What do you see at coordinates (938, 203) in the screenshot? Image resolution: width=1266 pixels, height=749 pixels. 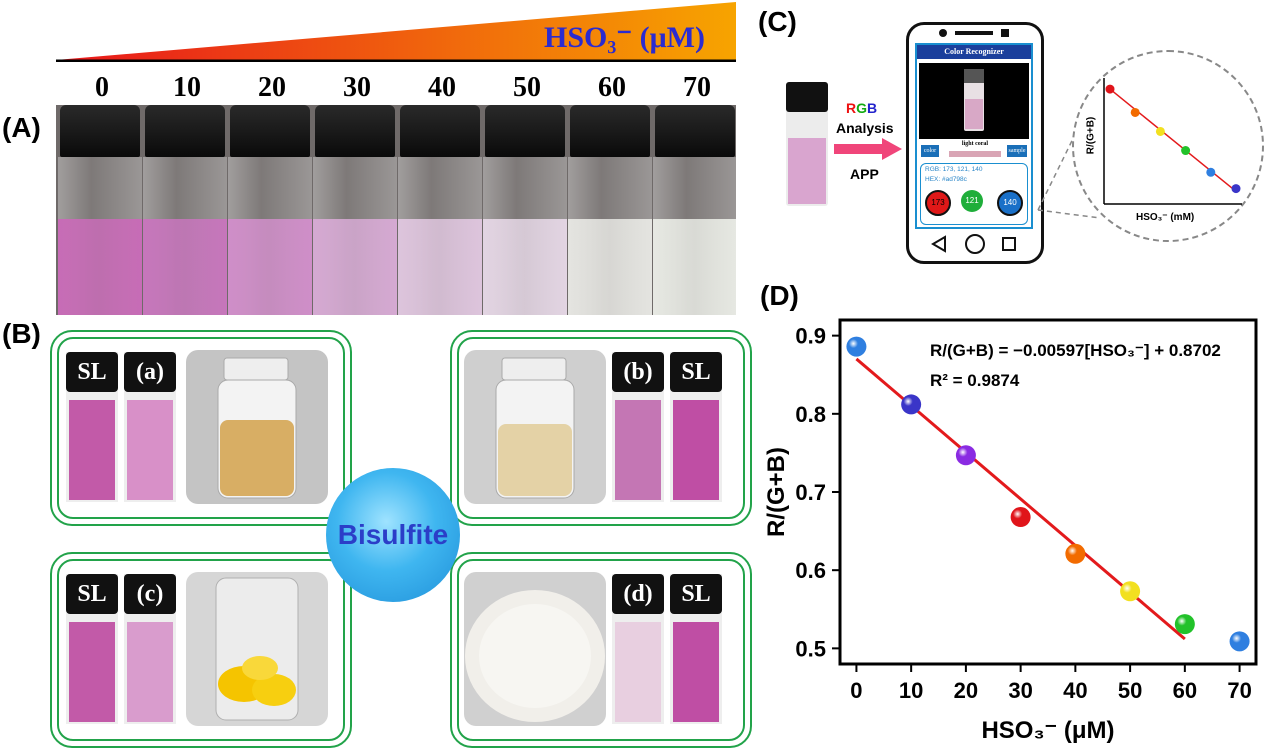 I see `circle-r: 173` at bounding box center [938, 203].